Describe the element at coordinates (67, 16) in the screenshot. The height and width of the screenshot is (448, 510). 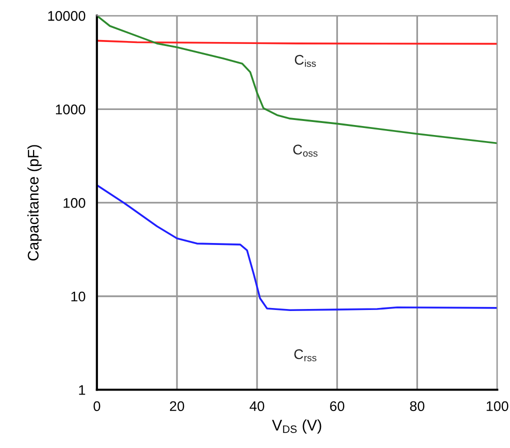
I see `y-tick-label: 10000` at that location.